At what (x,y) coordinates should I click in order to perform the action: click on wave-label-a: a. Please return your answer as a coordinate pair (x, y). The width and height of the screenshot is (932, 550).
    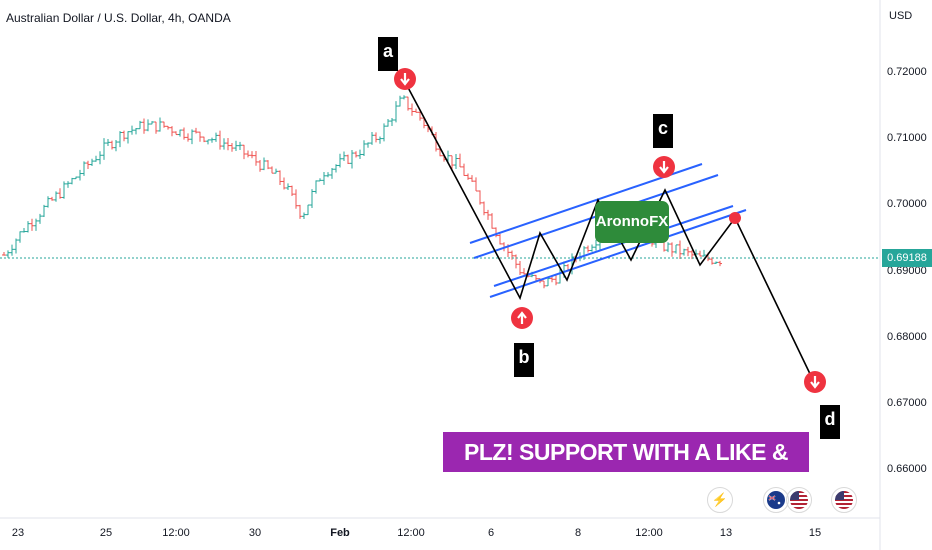
    Looking at the image, I should click on (388, 54).